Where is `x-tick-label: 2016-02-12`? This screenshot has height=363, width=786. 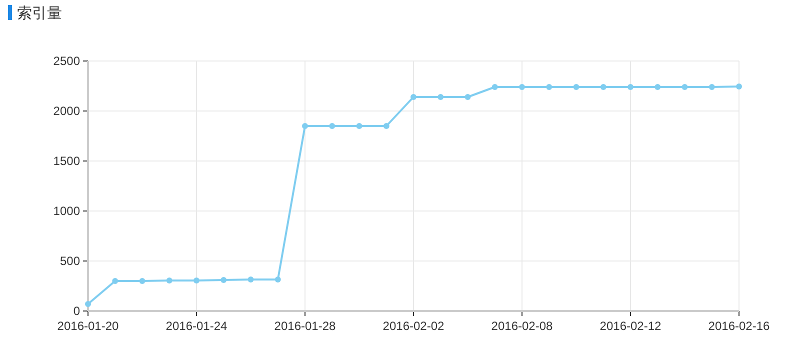
x-tick-label: 2016-02-12 is located at coordinates (631, 326).